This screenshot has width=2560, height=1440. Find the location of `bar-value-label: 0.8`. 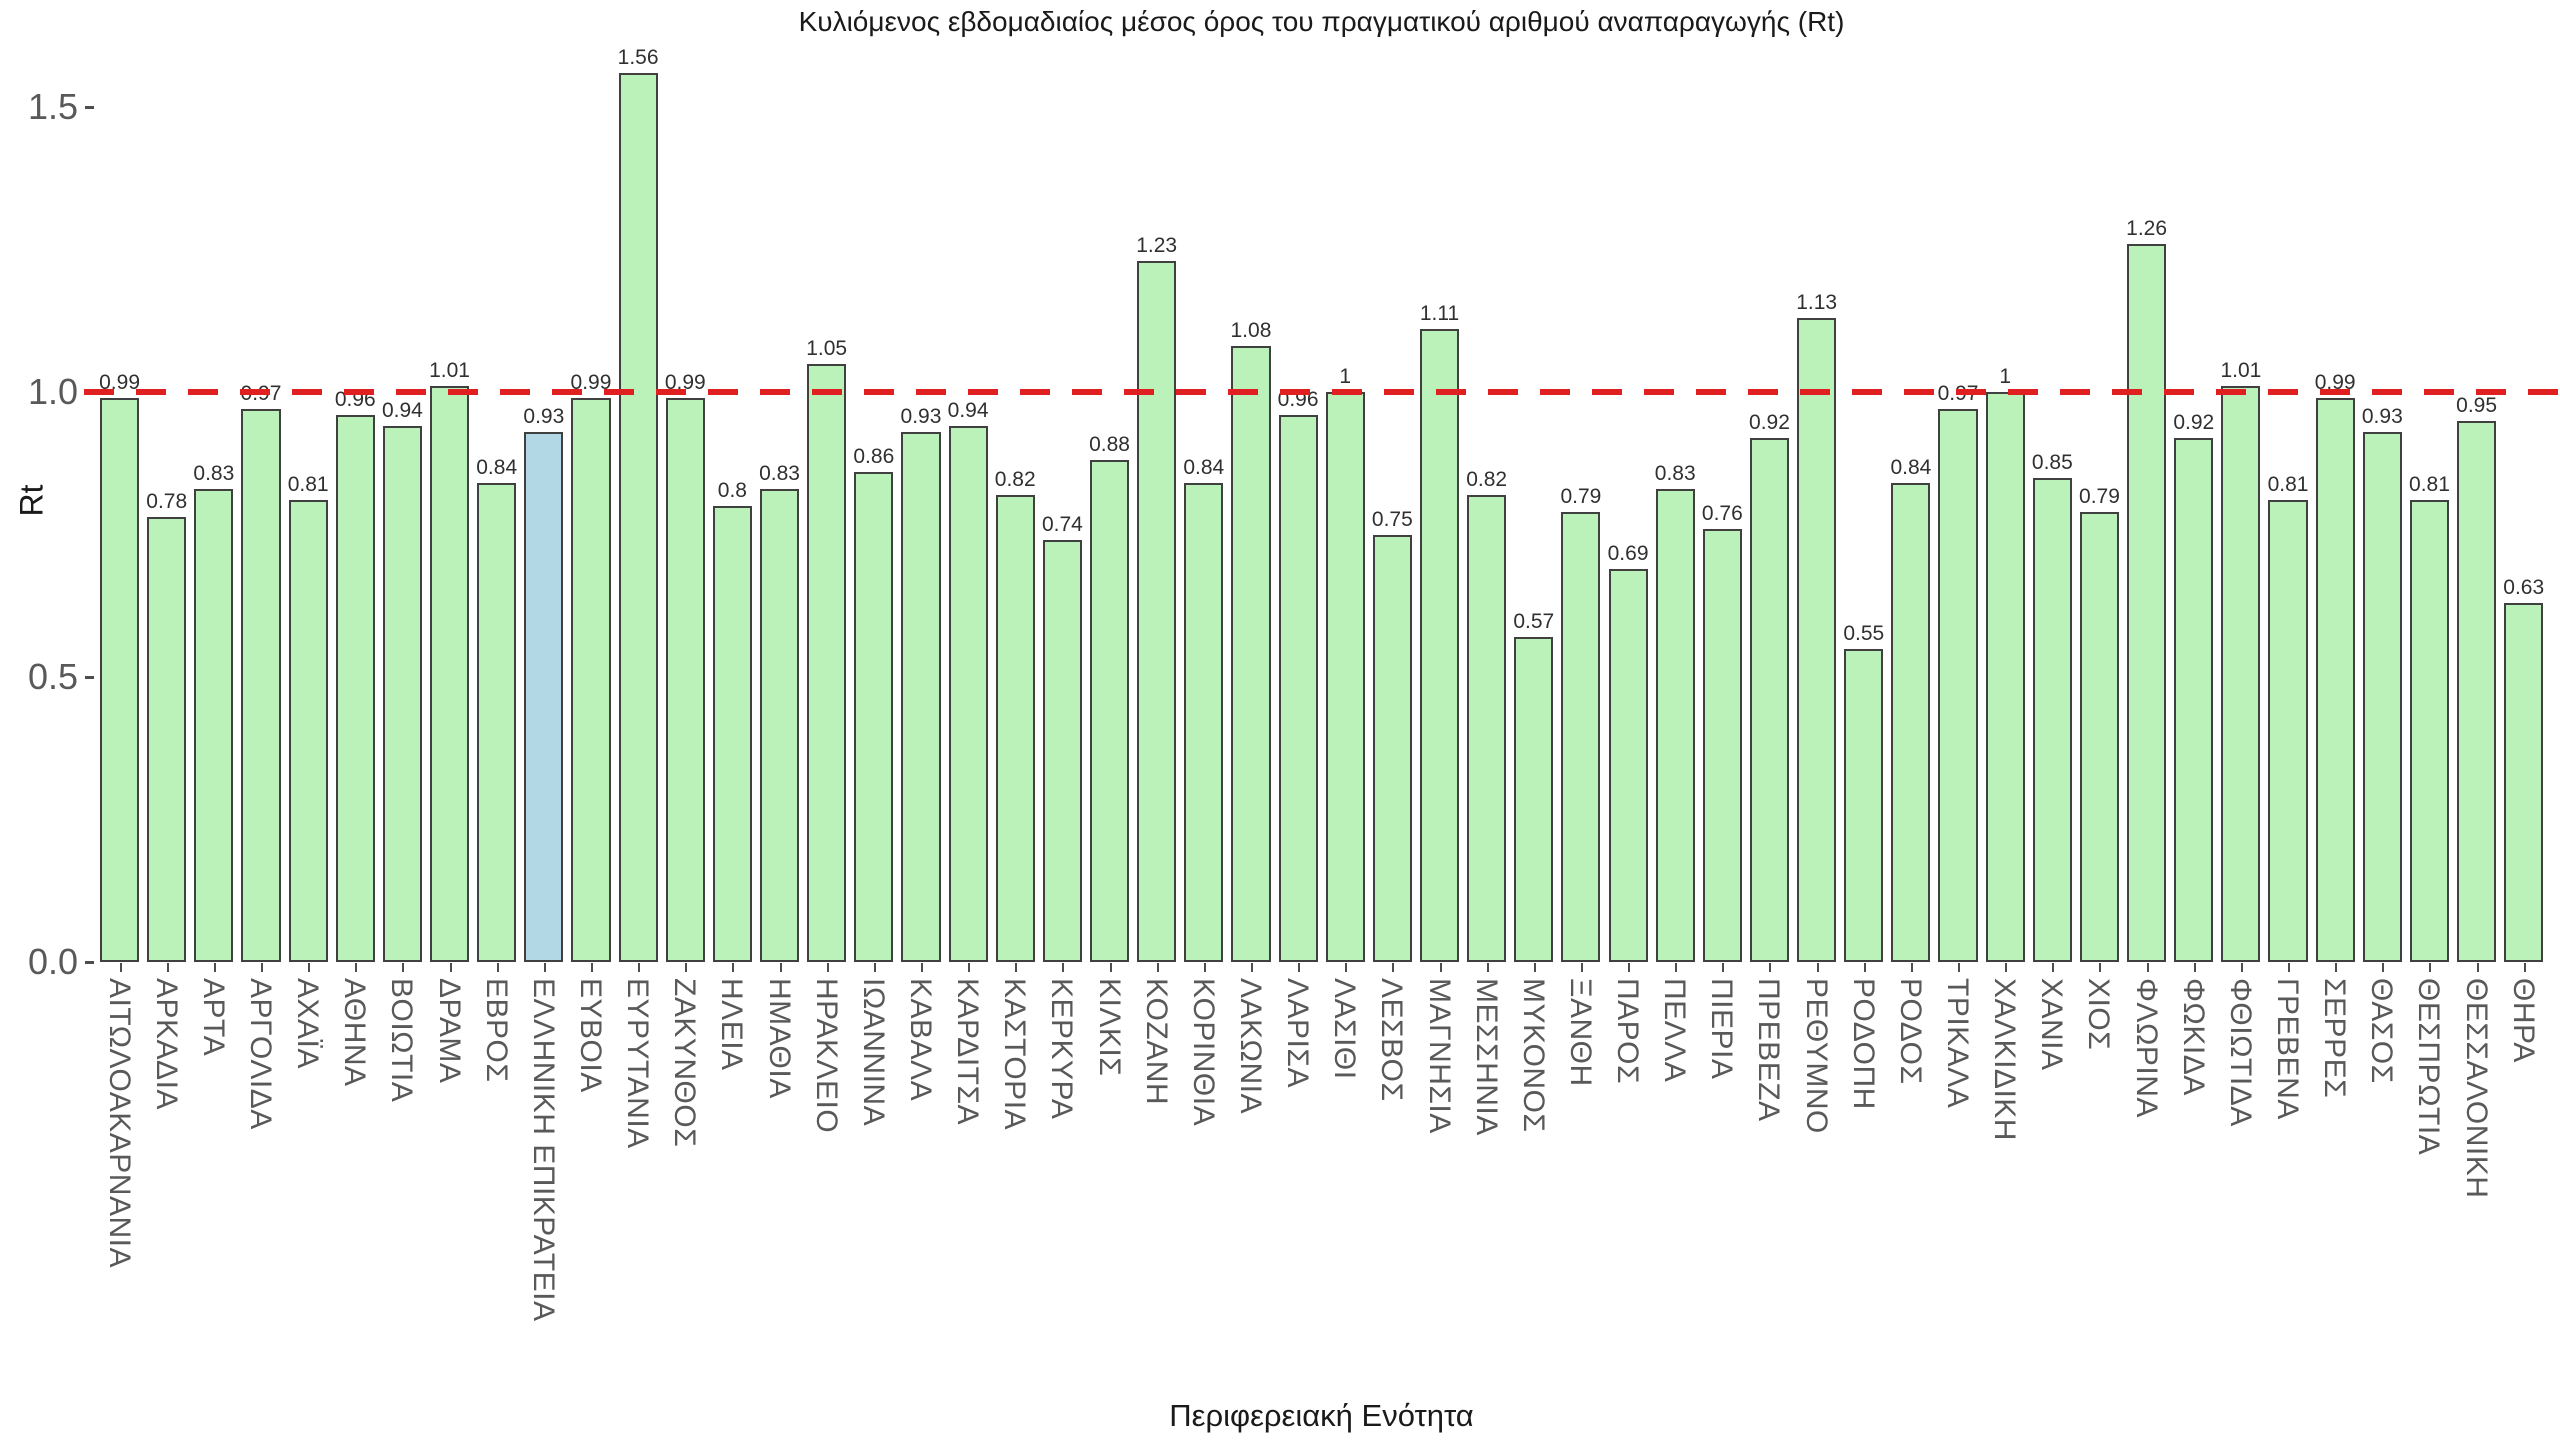

bar-value-label: 0.8 is located at coordinates (732, 490).